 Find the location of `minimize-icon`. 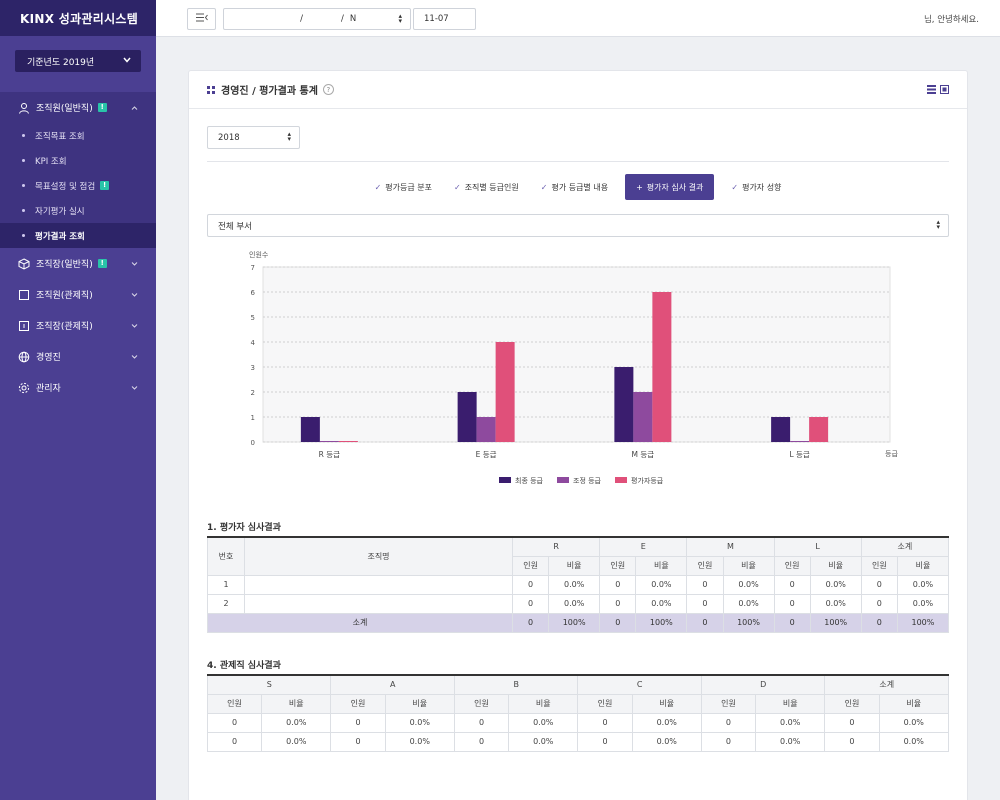

minimize-icon is located at coordinates (931, 89).